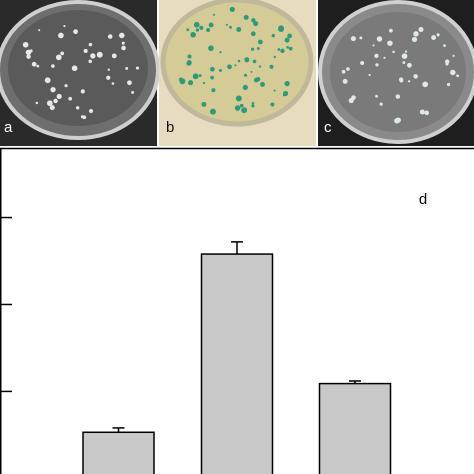  What do you see at coordinates (237, 73) in the screenshot?
I see `photo-b` at bounding box center [237, 73].